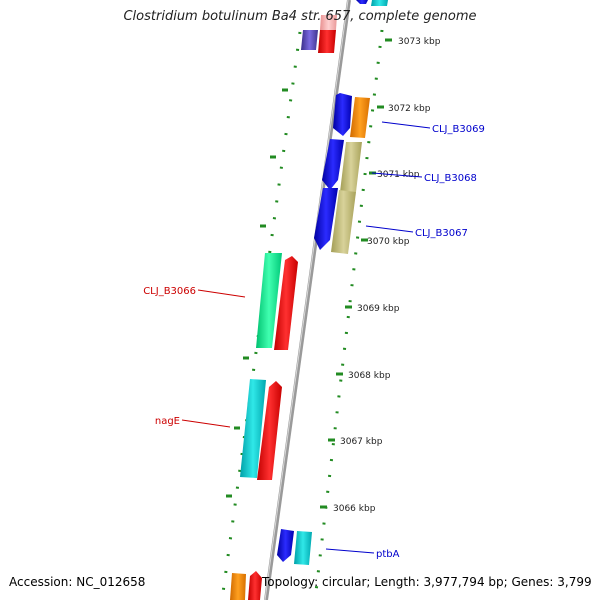 This screenshot has width=600, height=605. Describe the element at coordinates (389, 229) in the screenshot. I see `leader-line-cli-b3067` at that location.